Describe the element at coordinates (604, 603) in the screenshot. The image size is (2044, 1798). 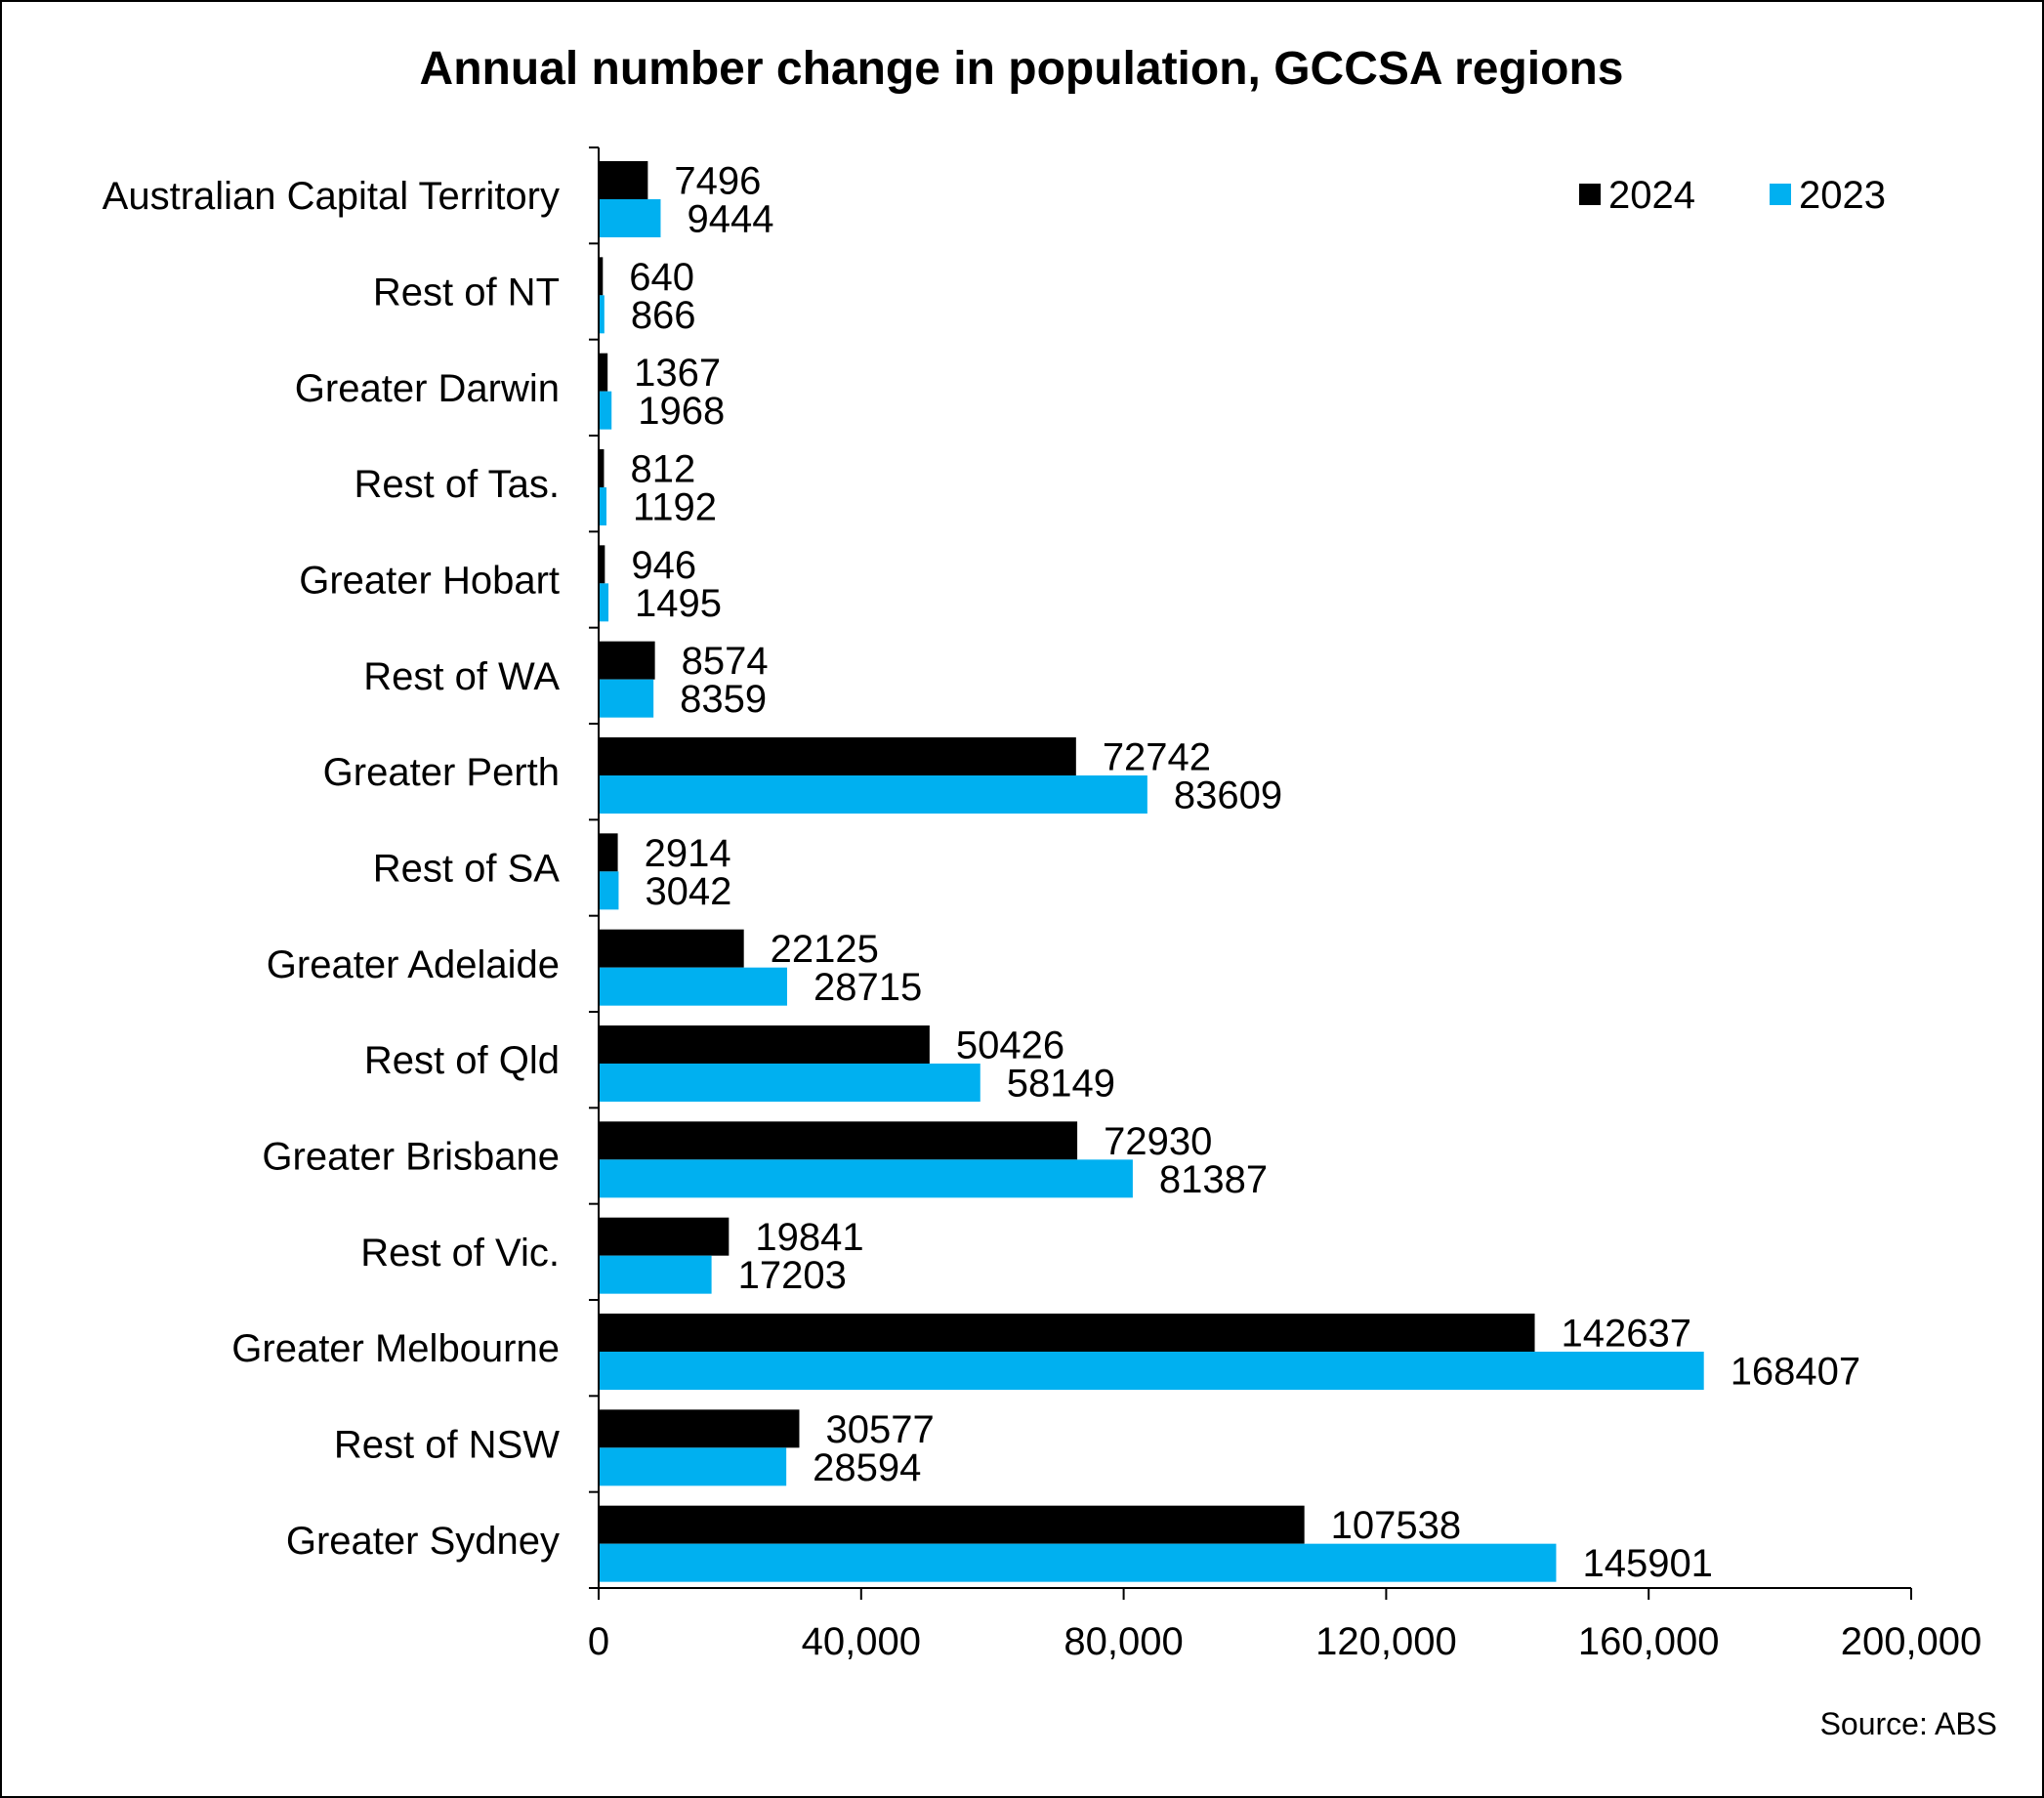
I see `bar-greater-hobart-2023` at that location.